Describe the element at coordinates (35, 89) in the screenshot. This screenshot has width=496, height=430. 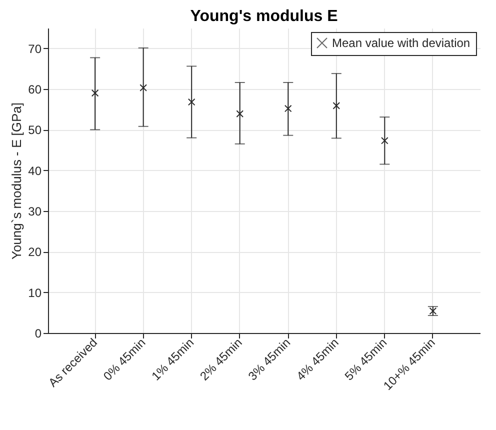
I see `y-tick-label: 60` at that location.